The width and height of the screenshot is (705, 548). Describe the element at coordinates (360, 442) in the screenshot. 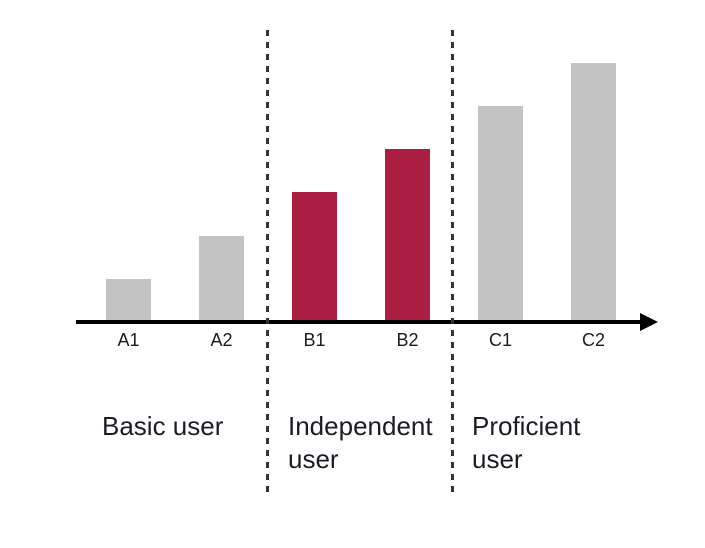

I see `group-label-independent-user: Independent user` at that location.